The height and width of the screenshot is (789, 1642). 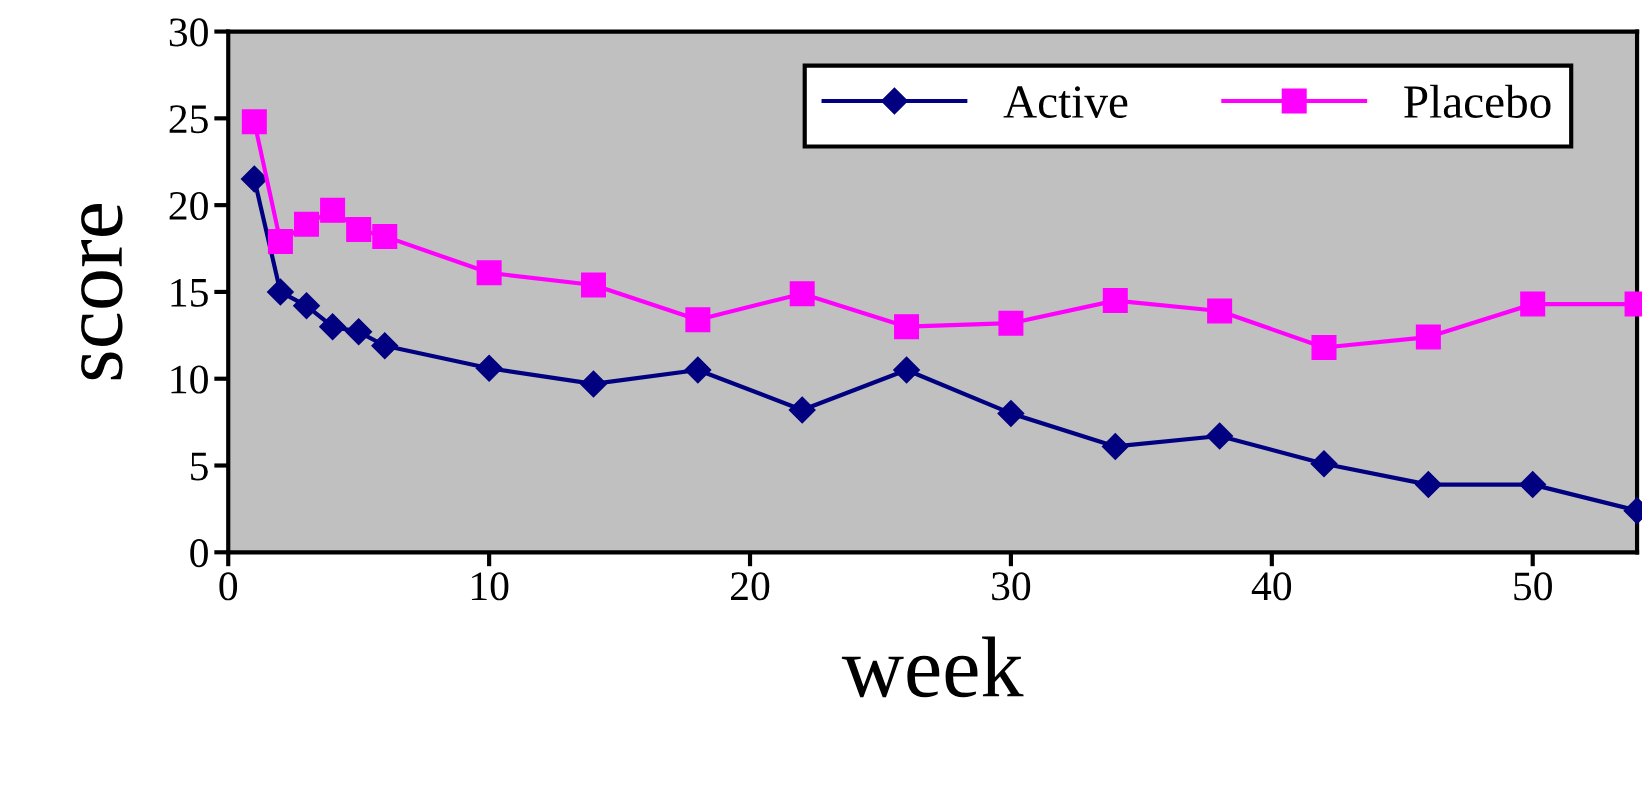 I want to click on x-tick-label: 0, so click(x=228, y=586).